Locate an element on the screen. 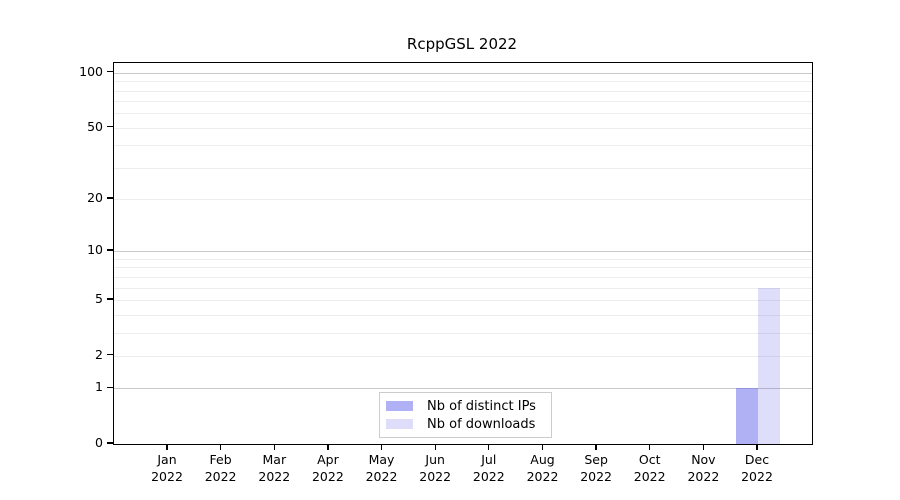  x-axis-tick-label: Oct 2022 is located at coordinates (650, 468).